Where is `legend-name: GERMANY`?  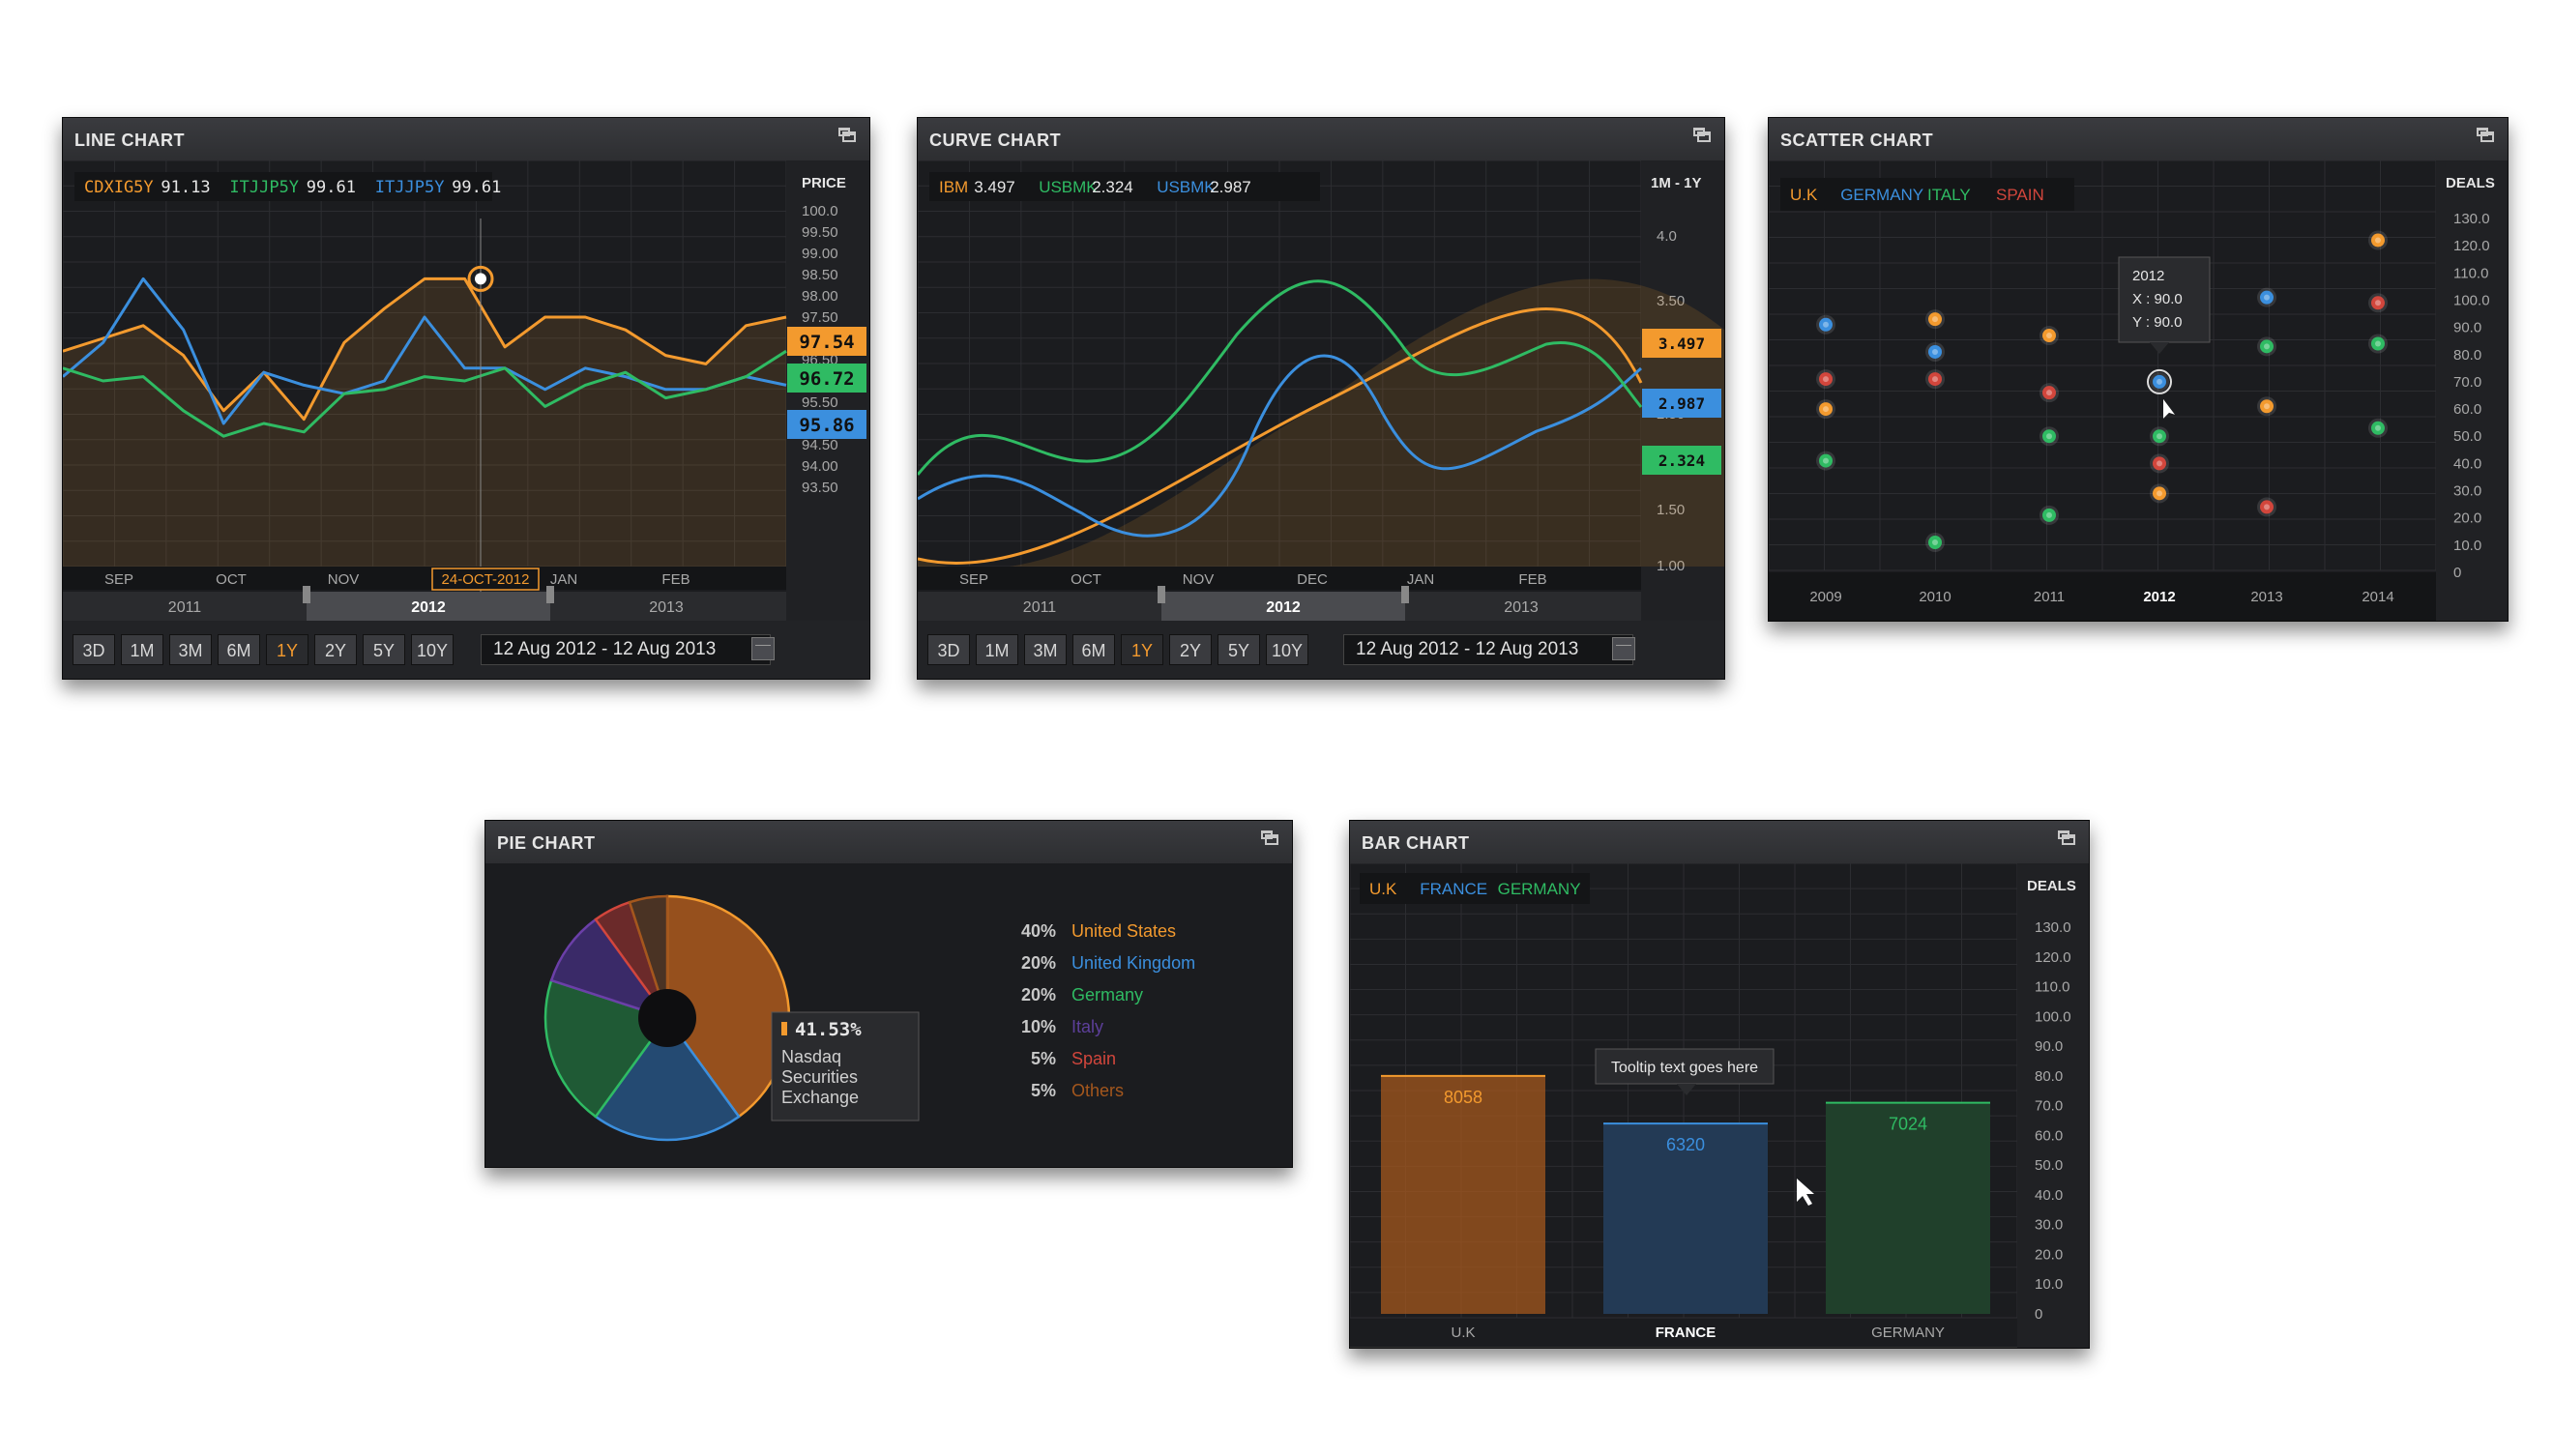
legend-name: GERMANY is located at coordinates (1881, 195).